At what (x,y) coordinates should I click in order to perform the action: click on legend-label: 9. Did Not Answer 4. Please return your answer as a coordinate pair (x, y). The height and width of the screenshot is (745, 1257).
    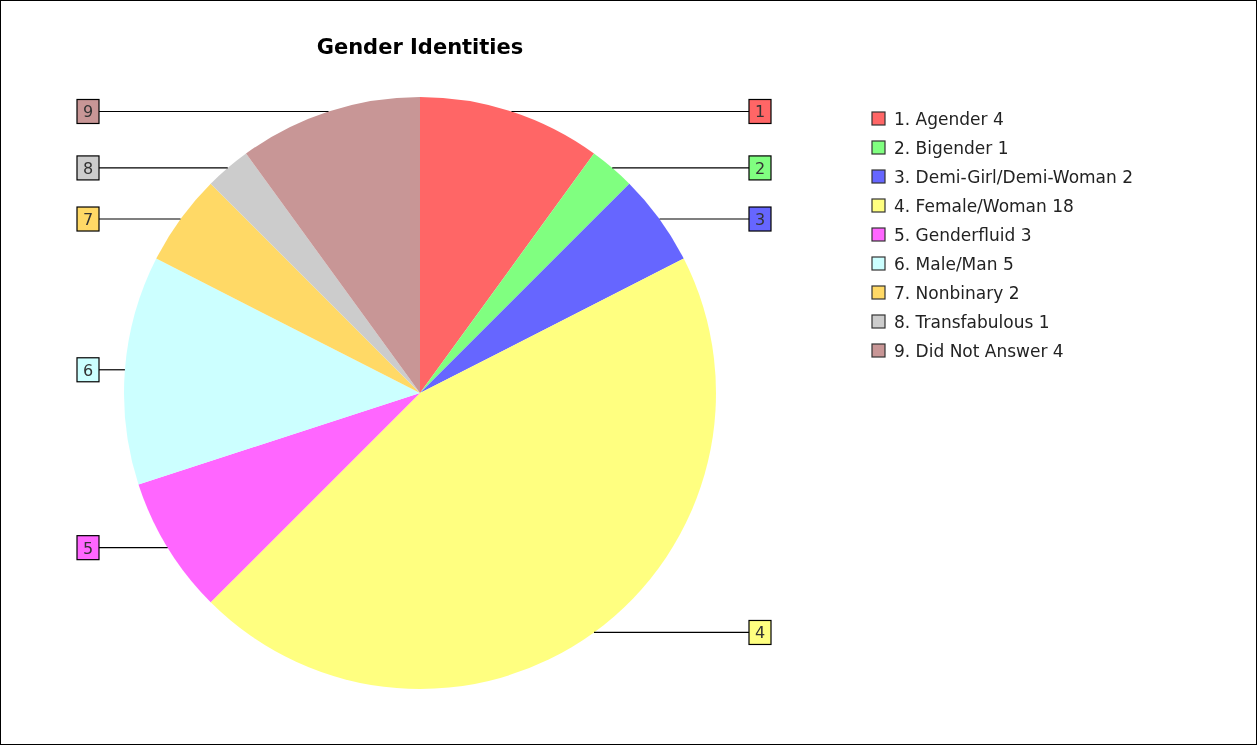
    Looking at the image, I should click on (979, 351).